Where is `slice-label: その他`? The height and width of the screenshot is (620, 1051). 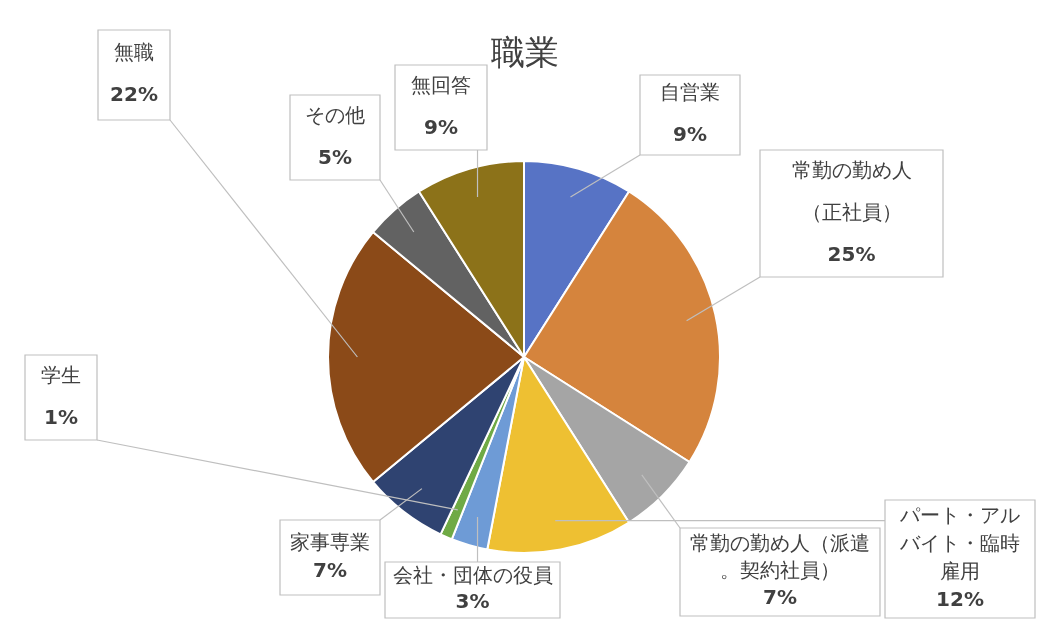 slice-label: その他 is located at coordinates (335, 114).